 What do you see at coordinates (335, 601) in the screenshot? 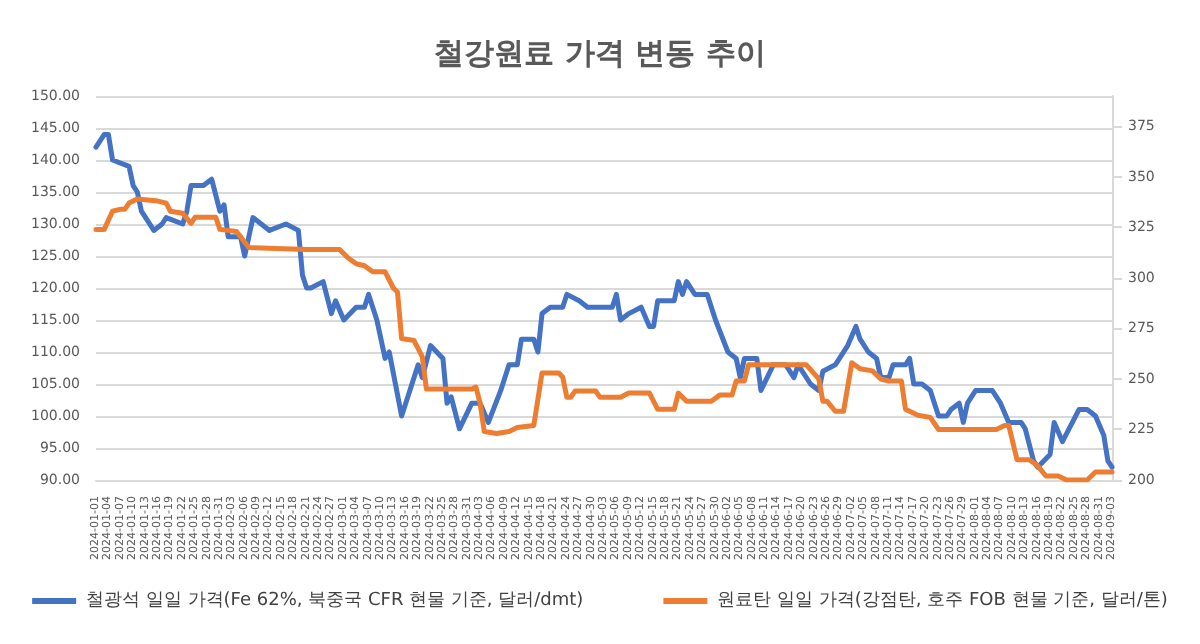
I see `legend-label: 철광석 일일 가격(Fe 62%, 북중국 CFR 현물 기준, 달러/dmt)` at bounding box center [335, 601].